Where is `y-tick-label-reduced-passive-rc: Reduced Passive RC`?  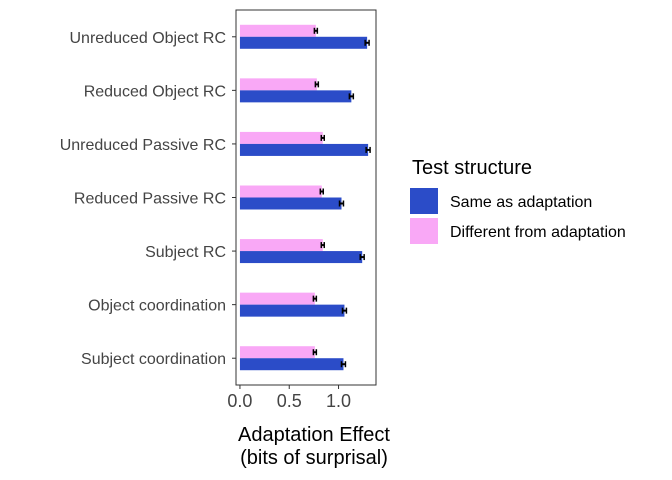 y-tick-label-reduced-passive-rc: Reduced Passive RC is located at coordinates (150, 199).